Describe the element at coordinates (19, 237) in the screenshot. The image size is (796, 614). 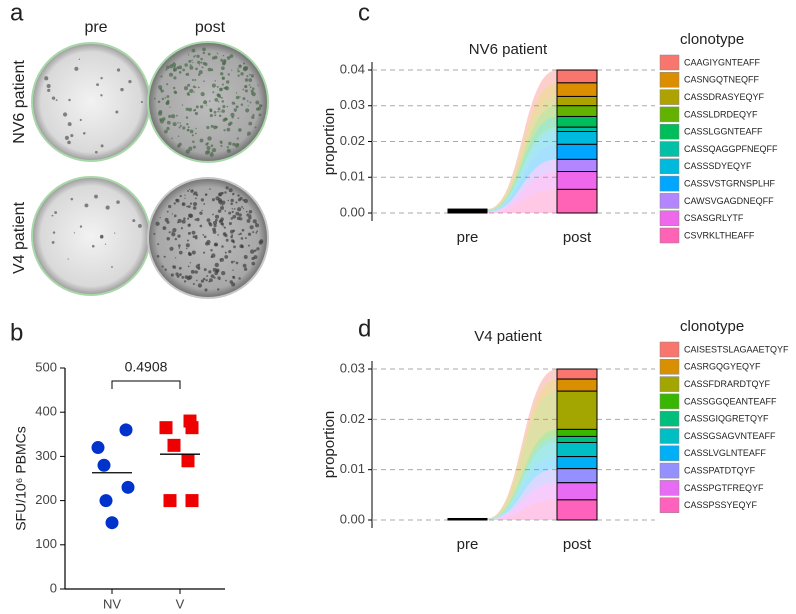
I see `row-label: V4 patient` at that location.